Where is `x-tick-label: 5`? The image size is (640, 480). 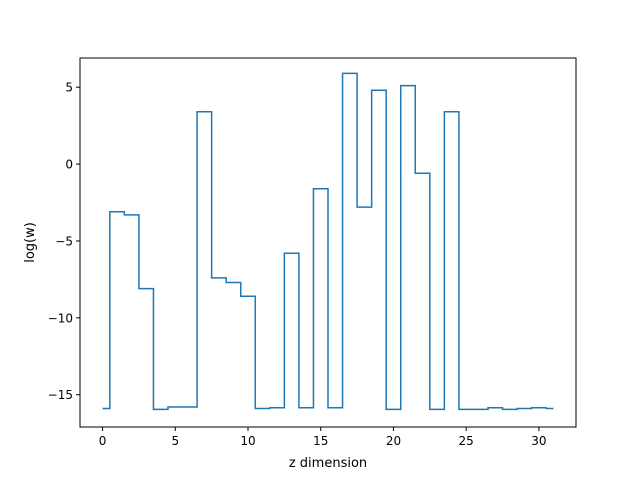 x-tick-label: 5 is located at coordinates (175, 441).